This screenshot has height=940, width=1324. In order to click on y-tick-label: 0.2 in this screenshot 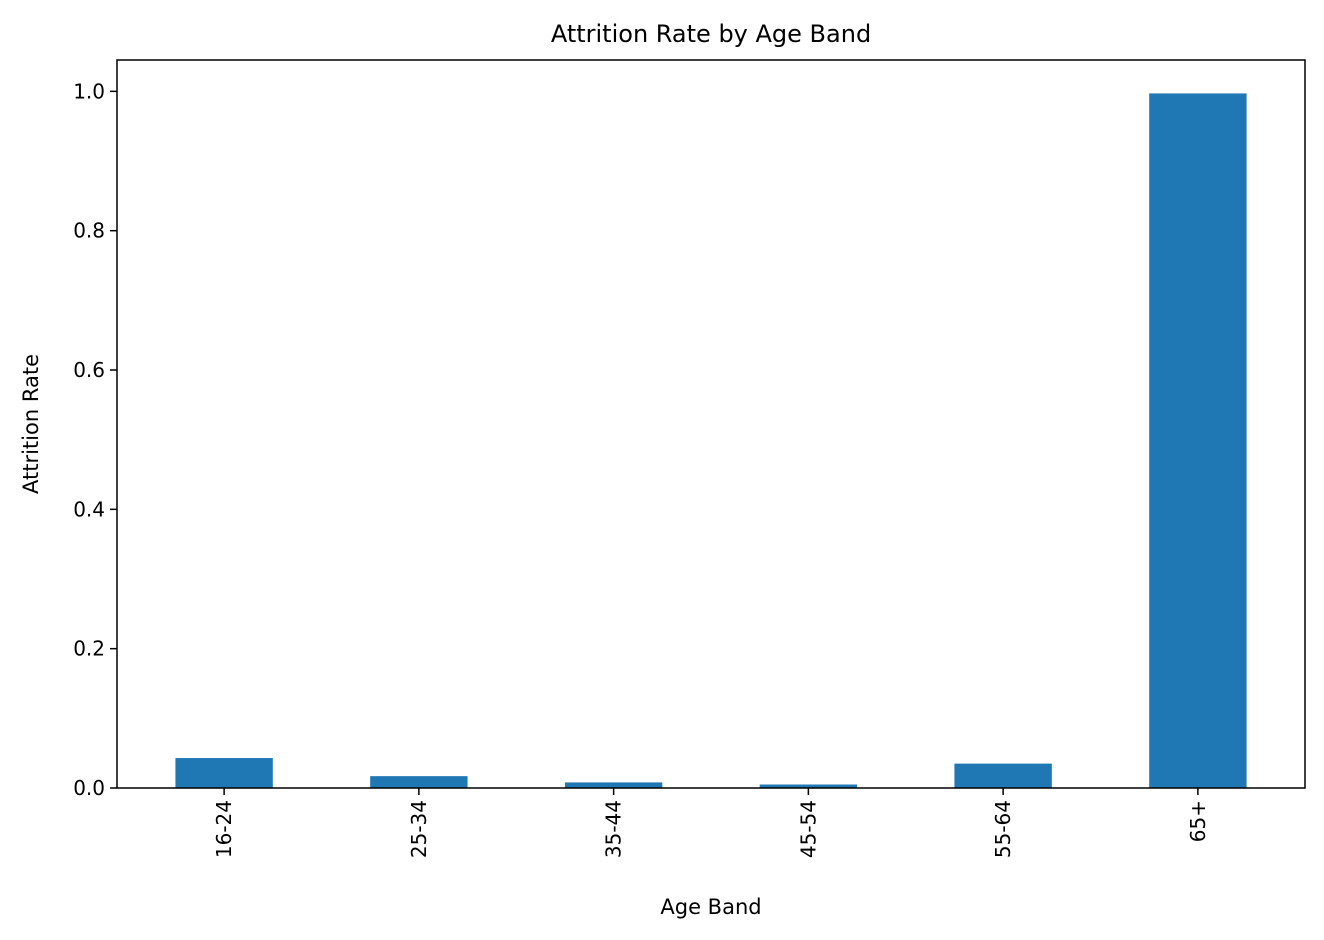, I will do `click(89, 649)`.